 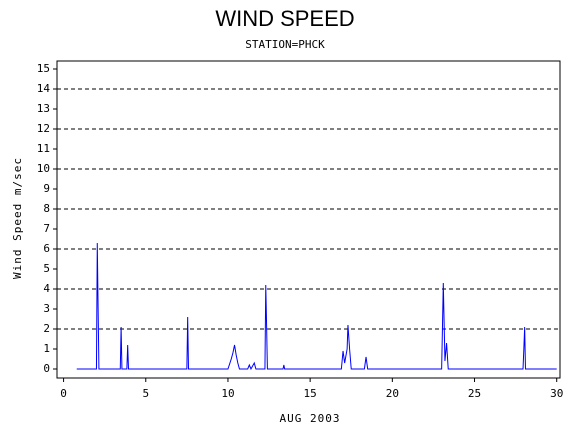 I want to click on chart-subtitle: STATION=PHCK, so click(x=285, y=44).